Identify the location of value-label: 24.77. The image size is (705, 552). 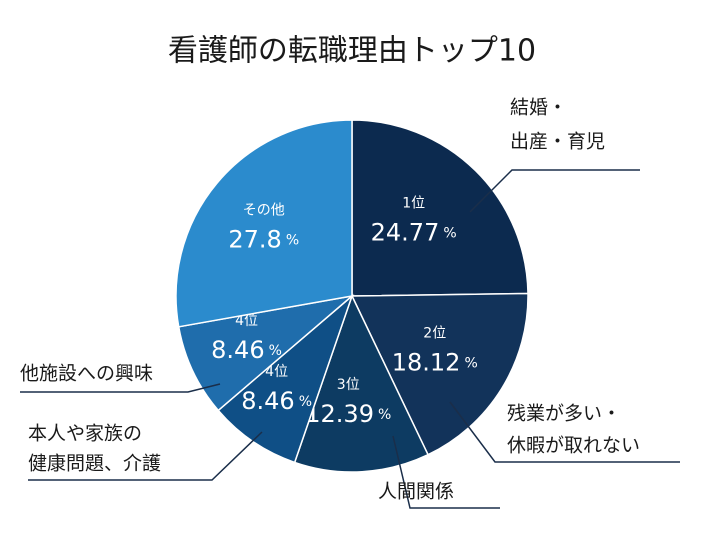
(405, 232).